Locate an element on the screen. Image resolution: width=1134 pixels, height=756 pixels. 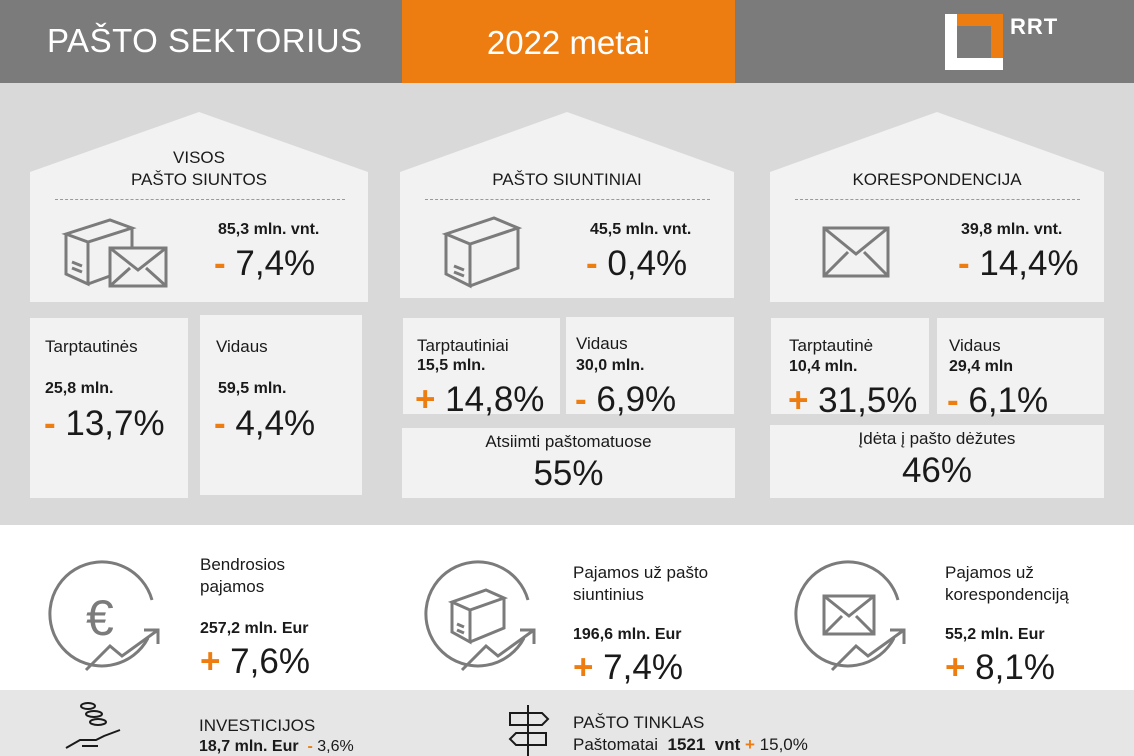
house-card-parcels is located at coordinates (567, 205).